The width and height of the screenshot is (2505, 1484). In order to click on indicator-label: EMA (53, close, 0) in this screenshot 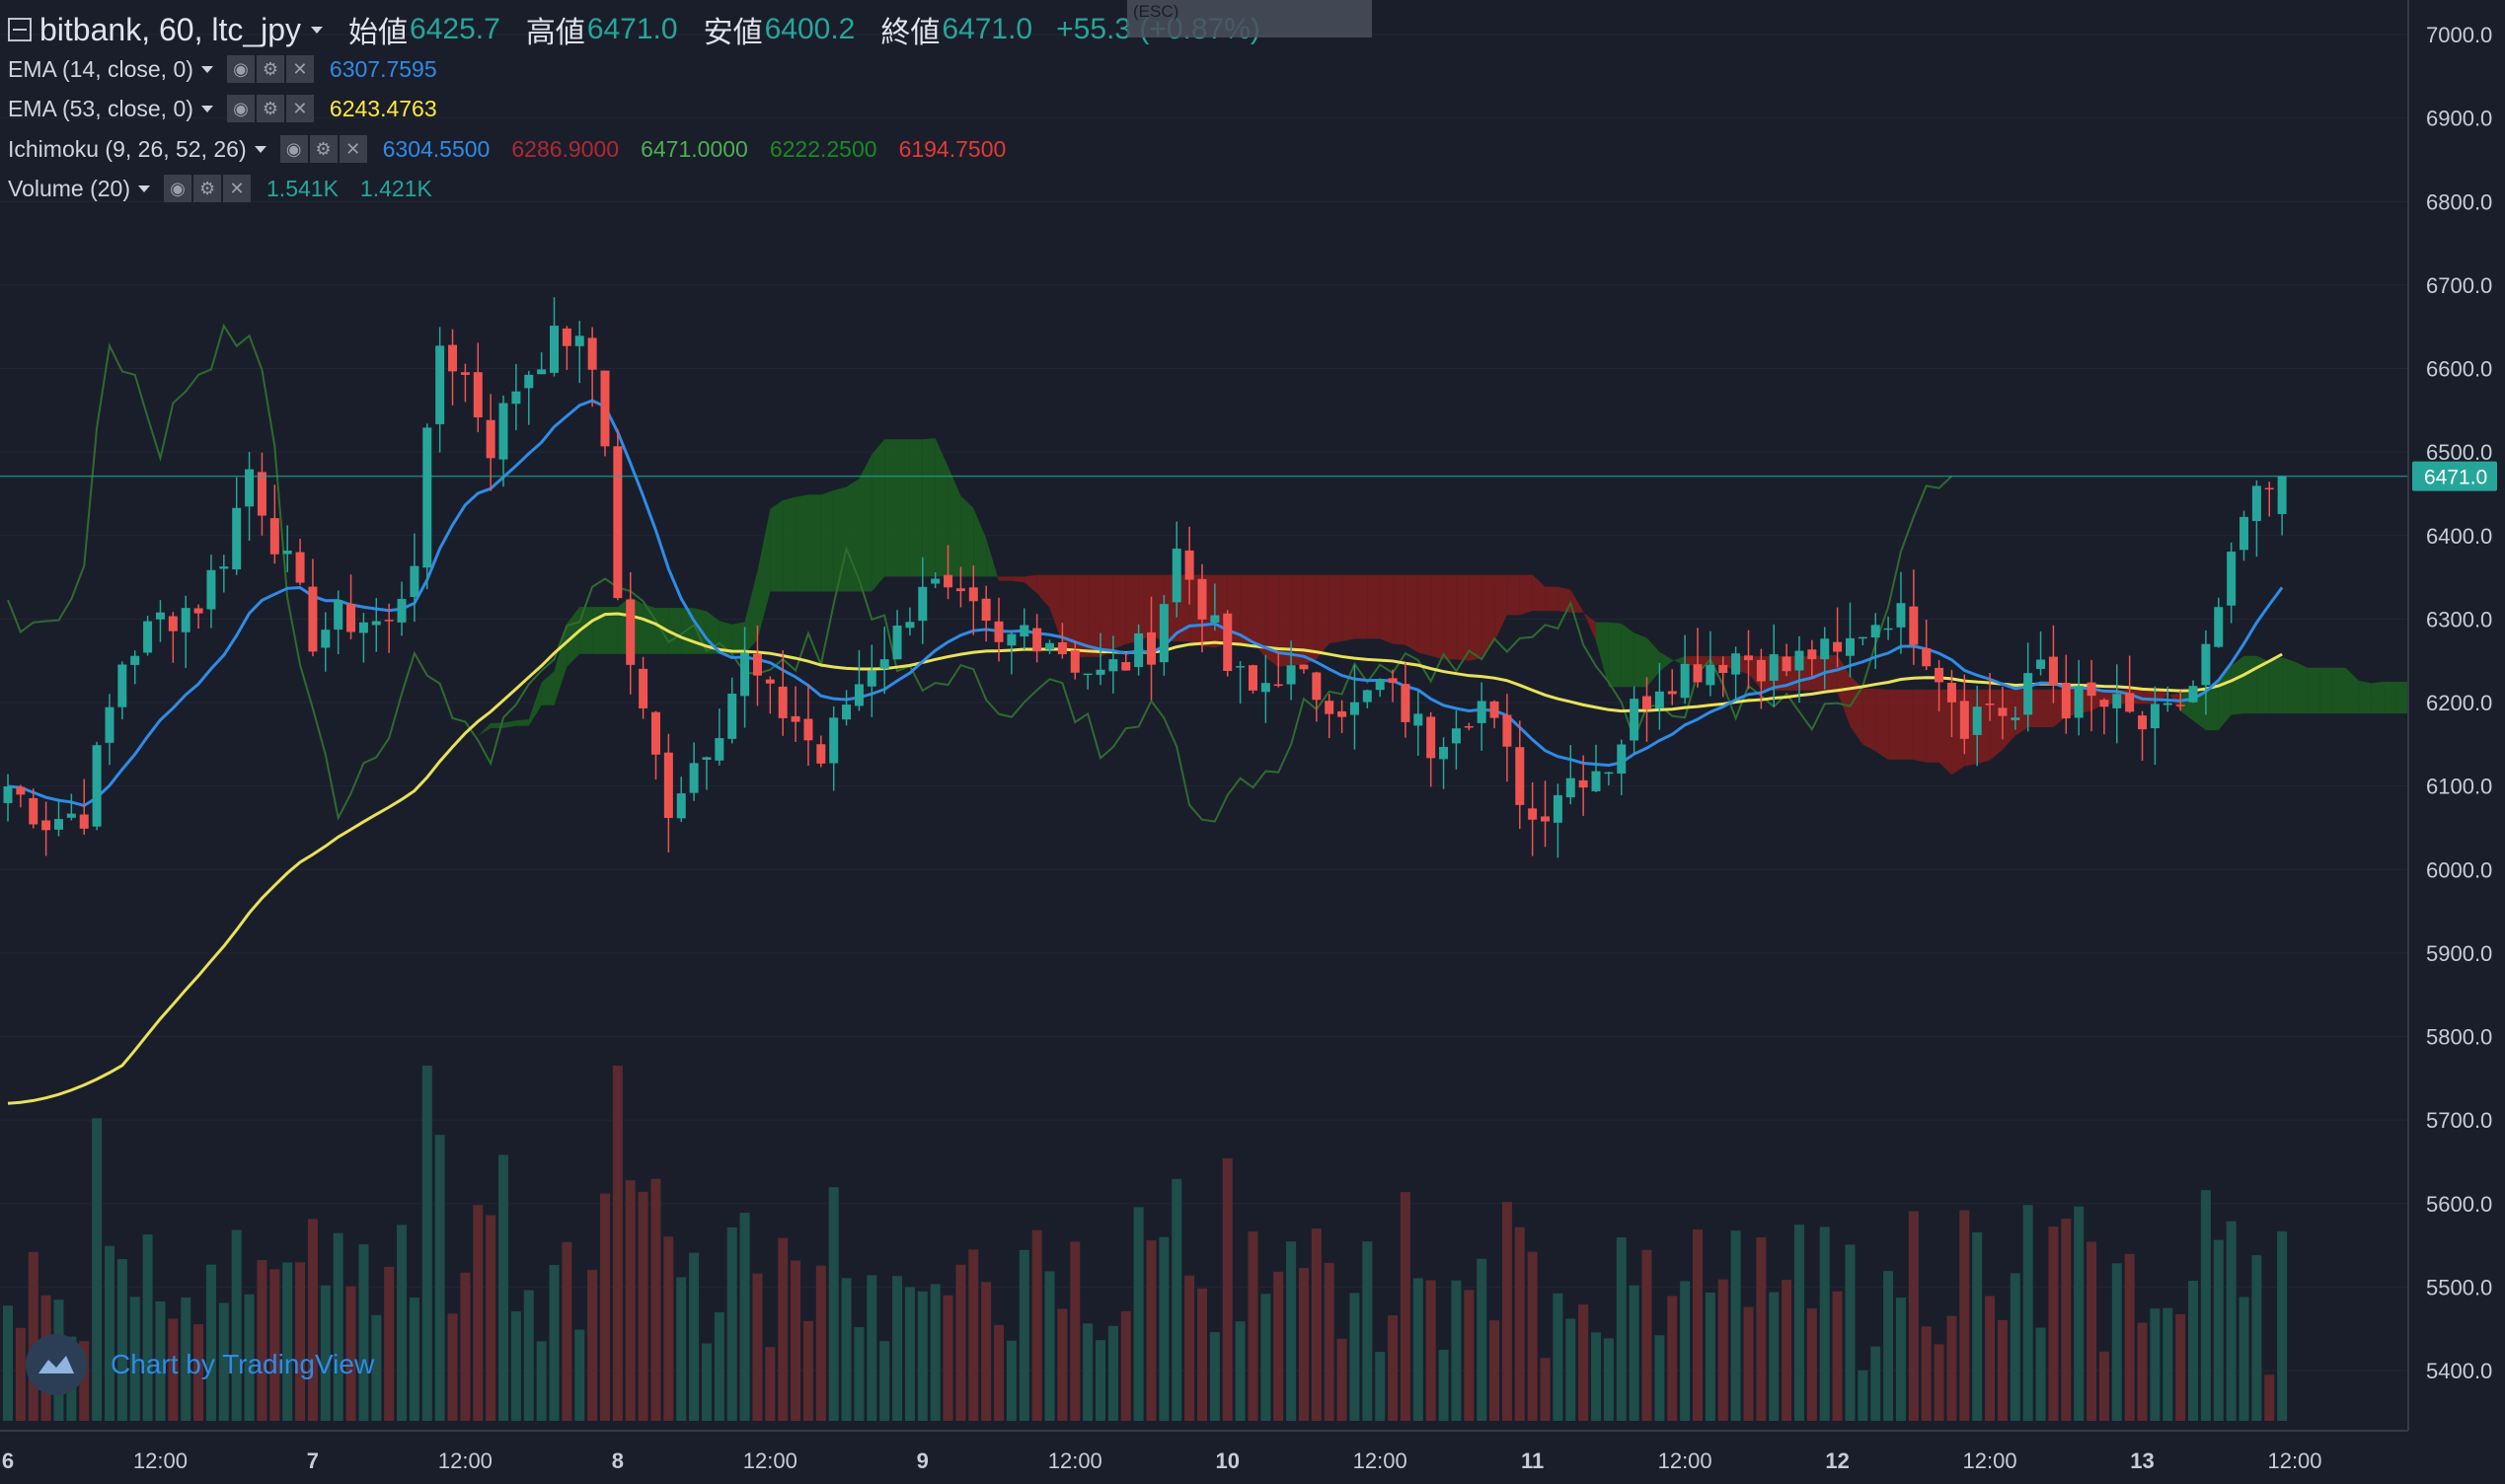, I will do `click(100, 108)`.